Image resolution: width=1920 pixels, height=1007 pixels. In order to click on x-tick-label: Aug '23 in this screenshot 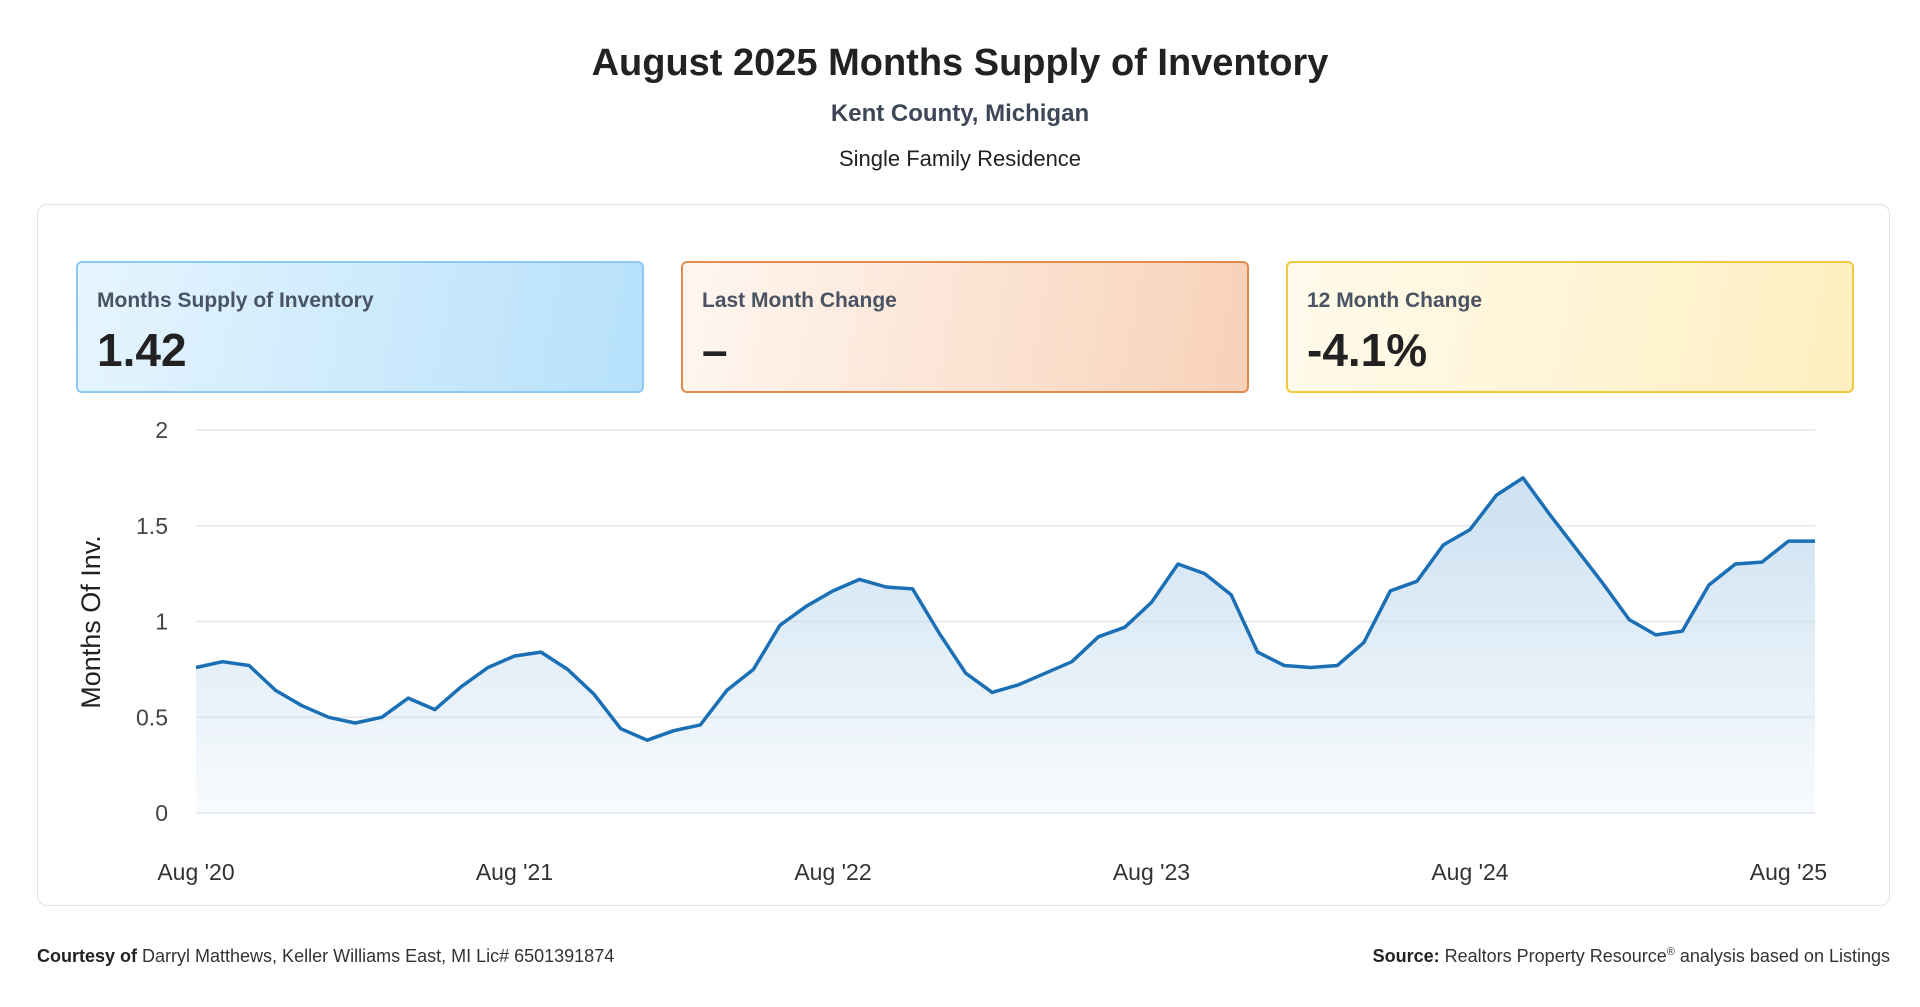, I will do `click(1151, 872)`.